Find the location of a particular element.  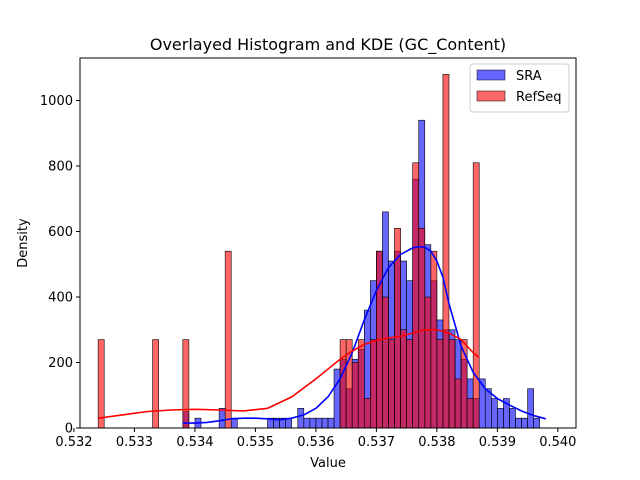

x-tick-label: 0.532 is located at coordinates (73, 442).